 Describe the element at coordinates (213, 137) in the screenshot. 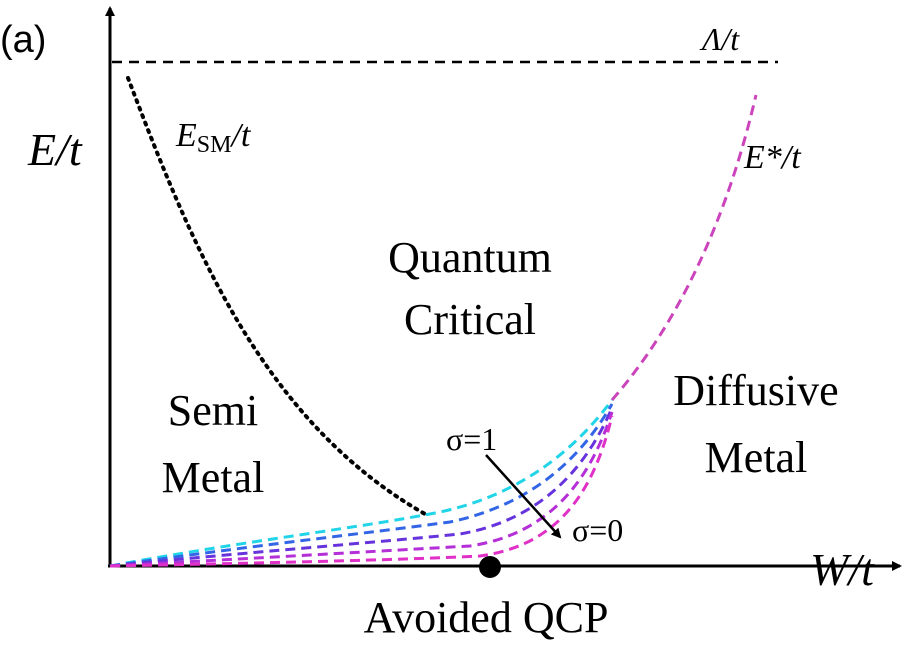

I see `semimetal-energy-label: ESM/t` at that location.